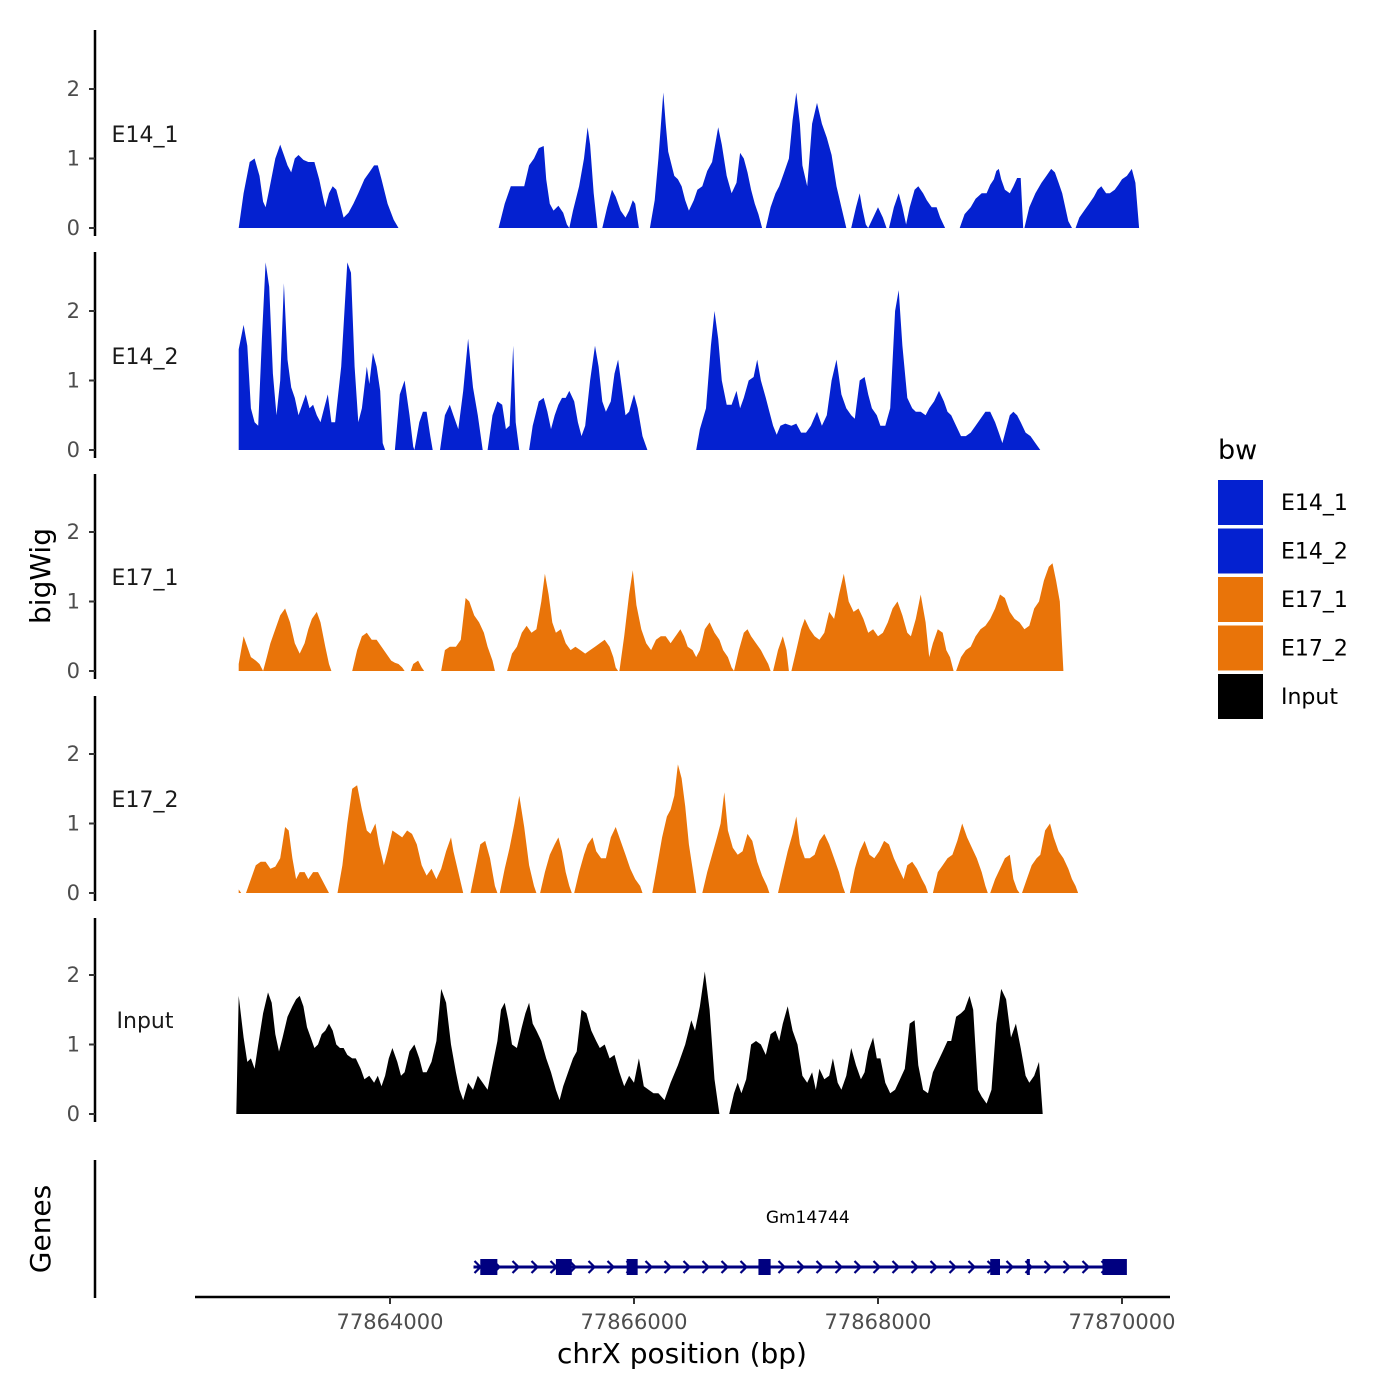 This screenshot has width=1400, height=1400. I want to click on x-tick-label-77866000: 77866000, so click(634, 1322).